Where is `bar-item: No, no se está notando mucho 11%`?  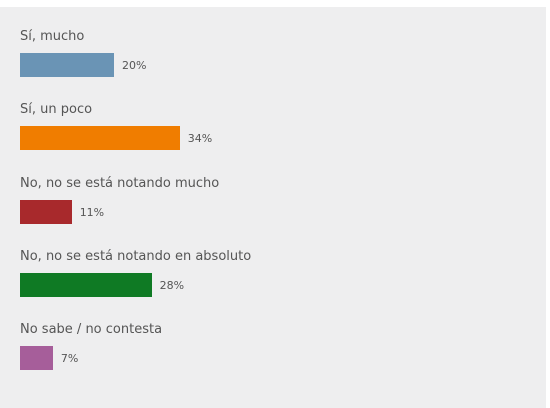 bar-item: No, no se está notando mucho 11% is located at coordinates (280, 206).